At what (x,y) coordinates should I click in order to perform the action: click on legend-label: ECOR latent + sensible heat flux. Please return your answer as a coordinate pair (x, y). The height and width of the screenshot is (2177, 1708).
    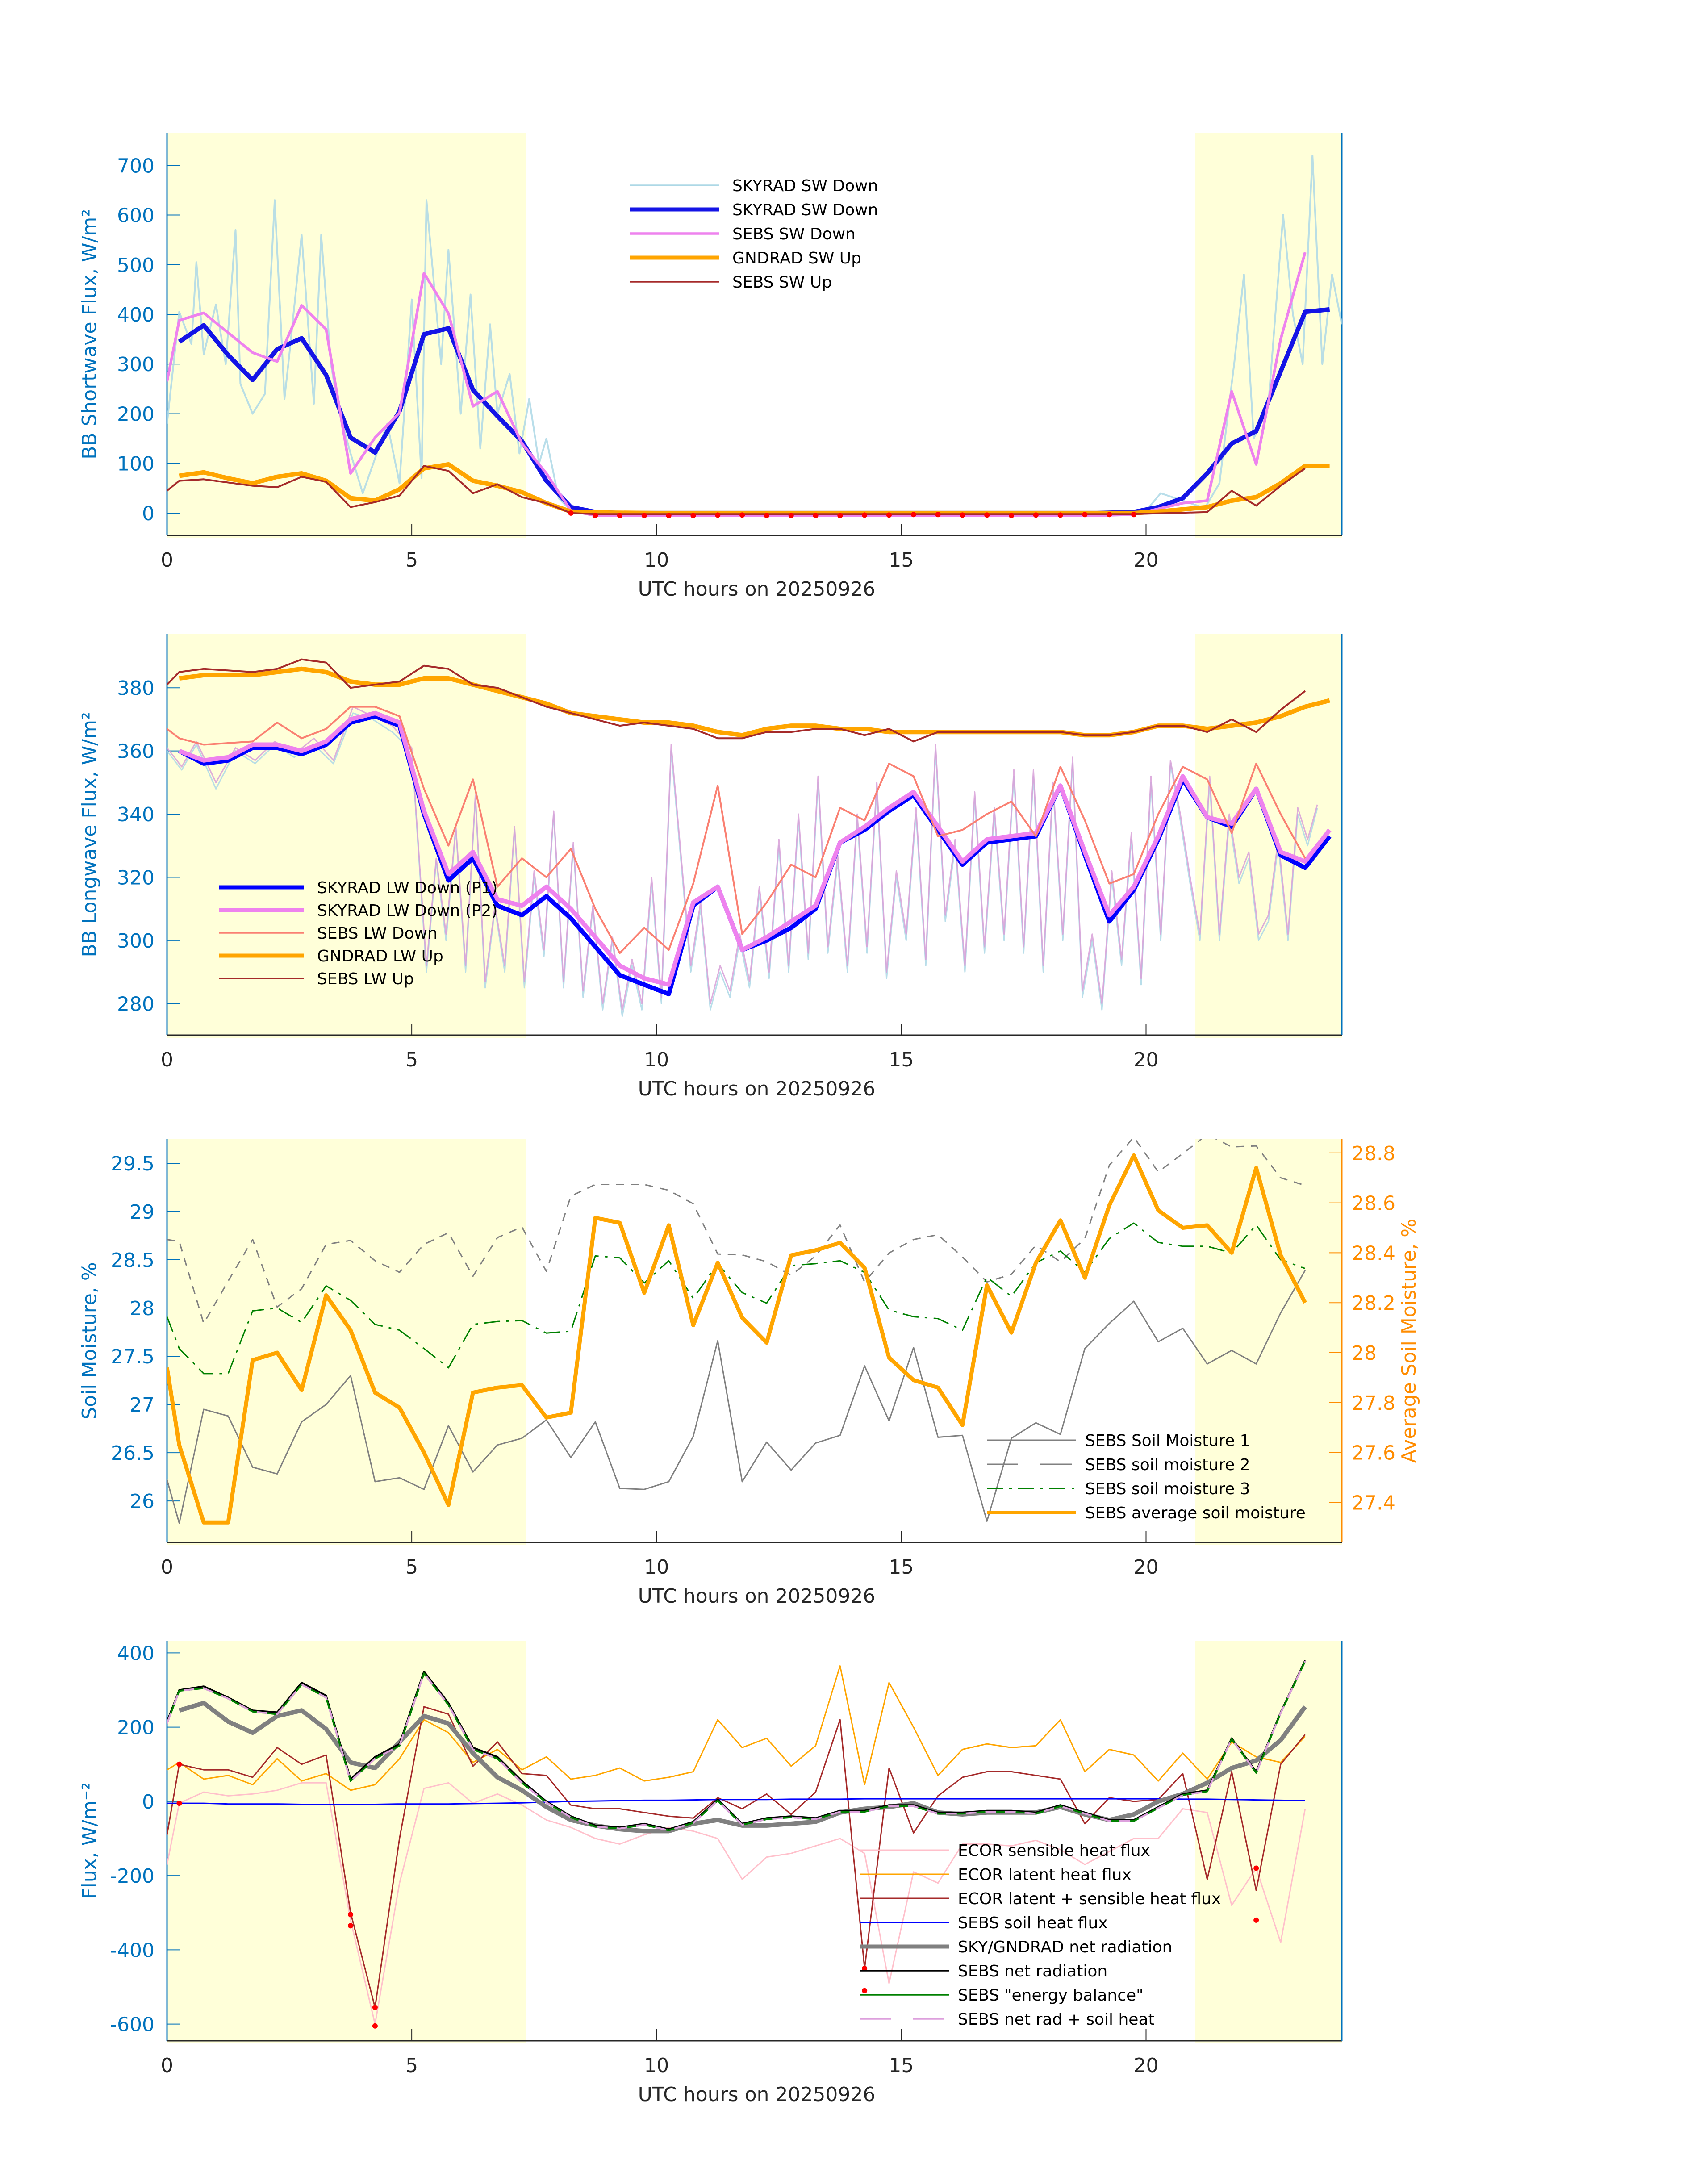
    Looking at the image, I should click on (1089, 1899).